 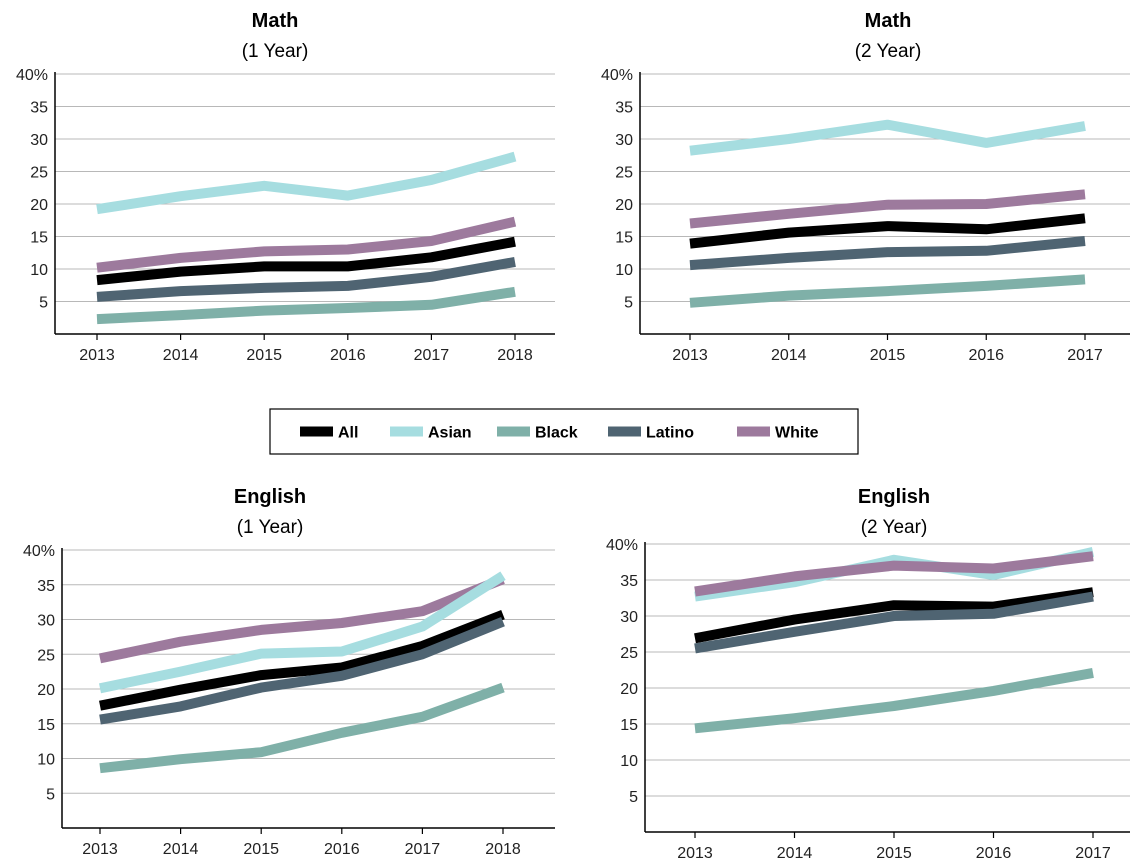 What do you see at coordinates (348, 433) in the screenshot?
I see `legend-label-all: All` at bounding box center [348, 433].